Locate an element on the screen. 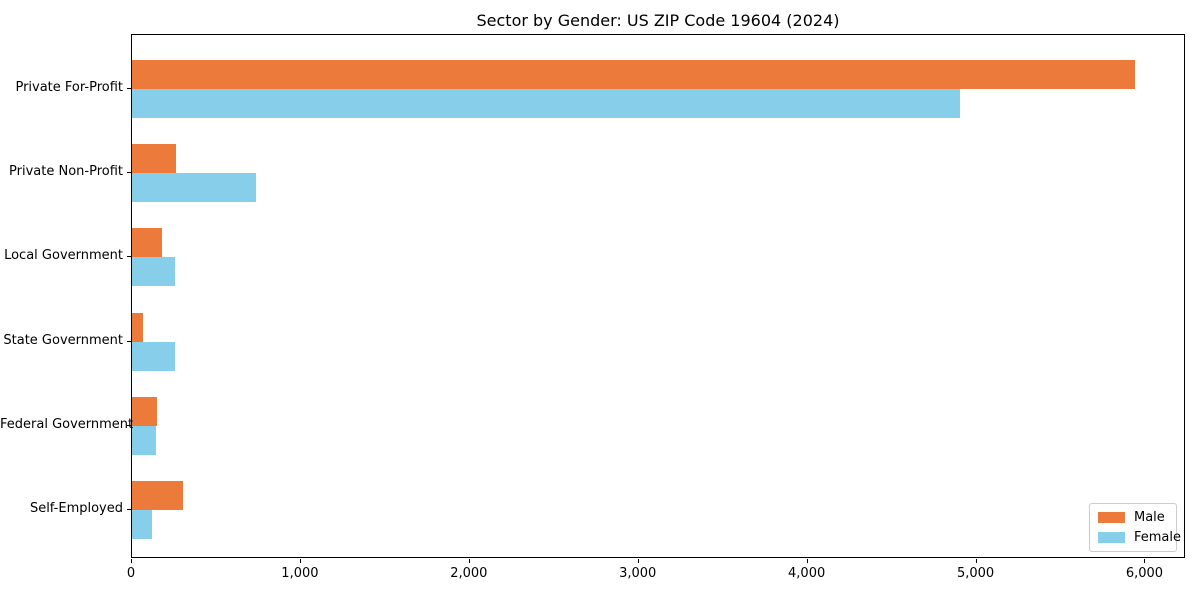  y-tick-label-state-government: State Government is located at coordinates (63, 340).